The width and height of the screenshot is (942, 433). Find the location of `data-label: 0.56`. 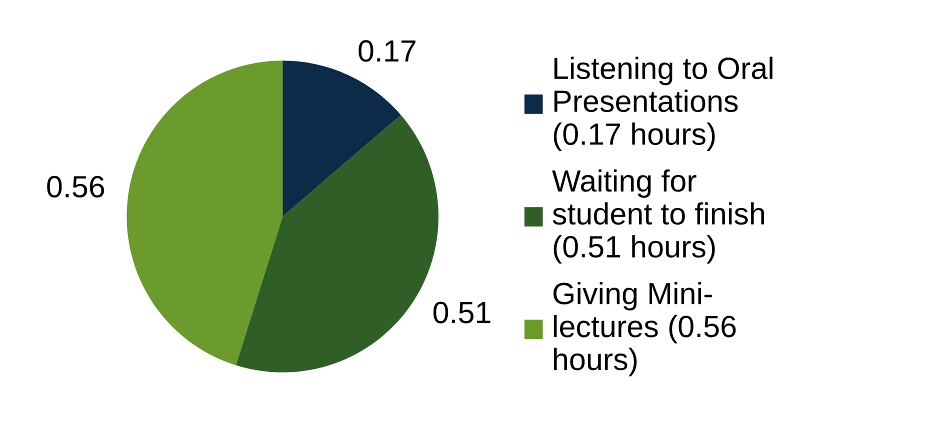

data-label: 0.56 is located at coordinates (75, 187).